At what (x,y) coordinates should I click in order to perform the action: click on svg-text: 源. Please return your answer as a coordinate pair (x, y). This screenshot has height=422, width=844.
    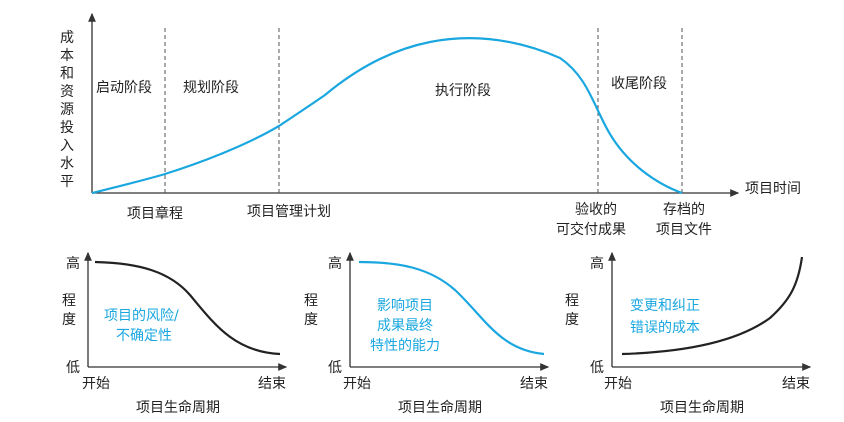
    Looking at the image, I should click on (67, 110).